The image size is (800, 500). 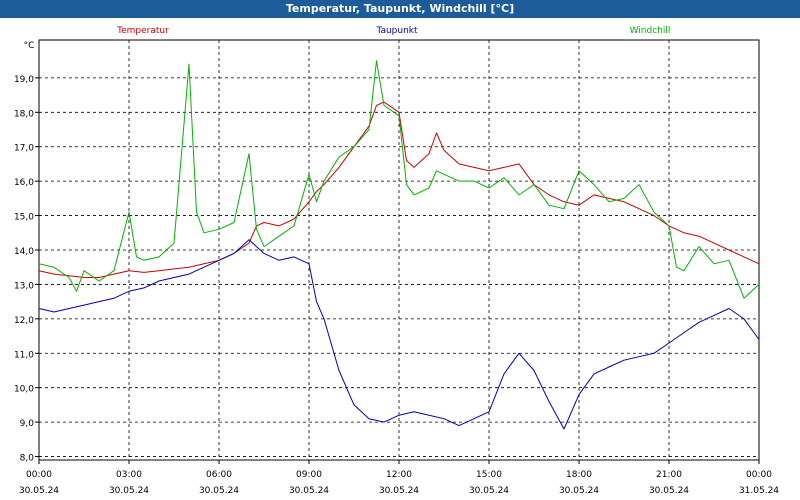 I want to click on y-tick-label: 10,0, so click(x=24, y=390).